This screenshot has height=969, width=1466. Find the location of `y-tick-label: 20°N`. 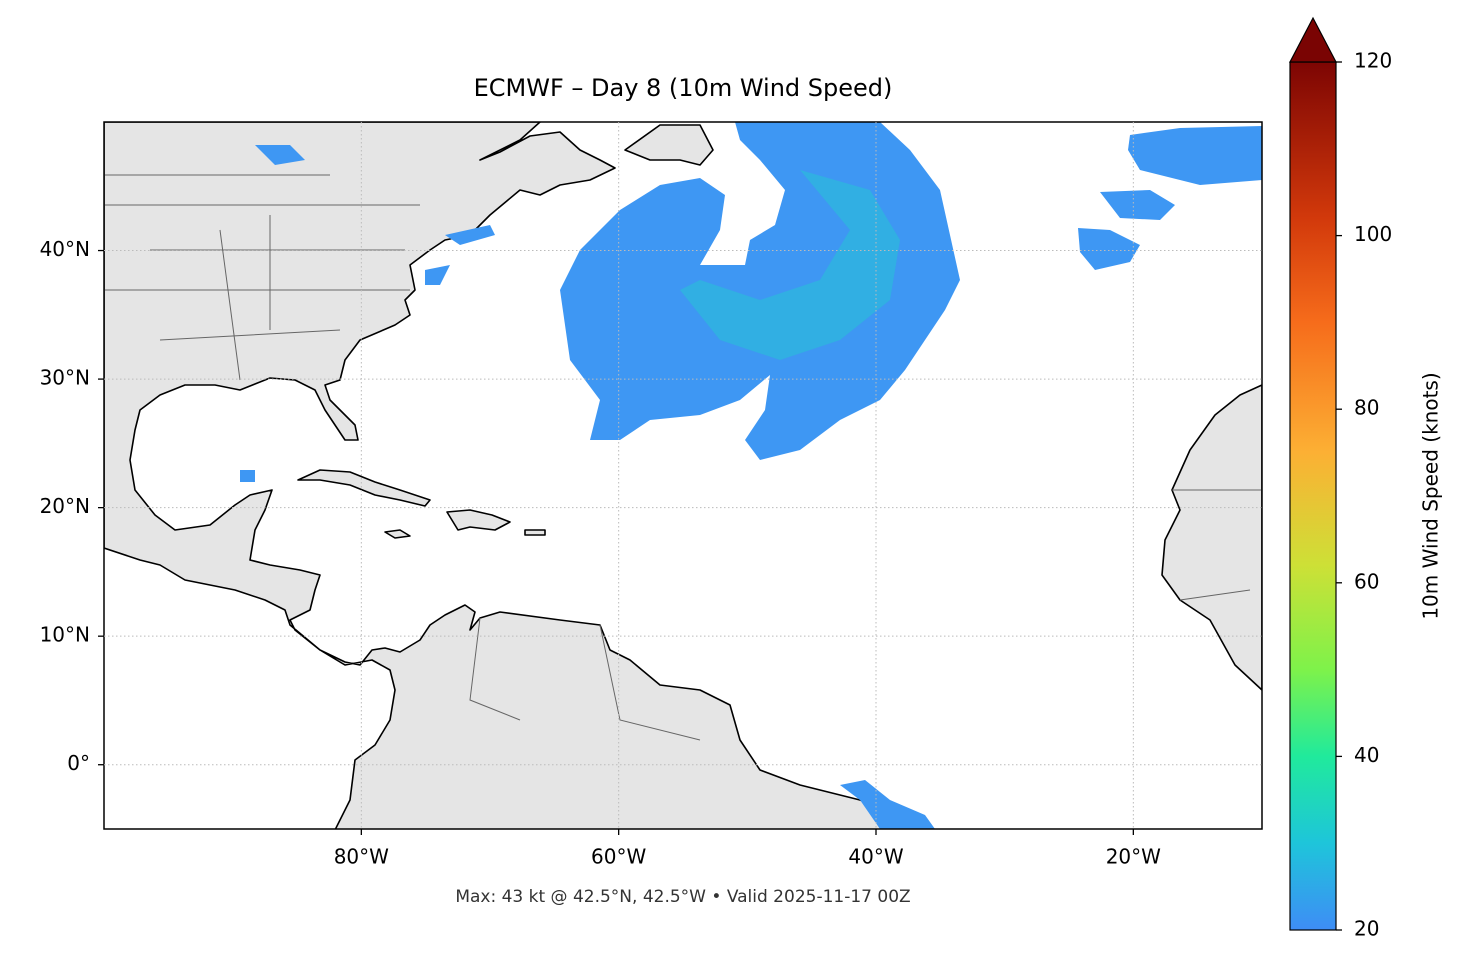

y-tick-label: 20°N is located at coordinates (65, 506).